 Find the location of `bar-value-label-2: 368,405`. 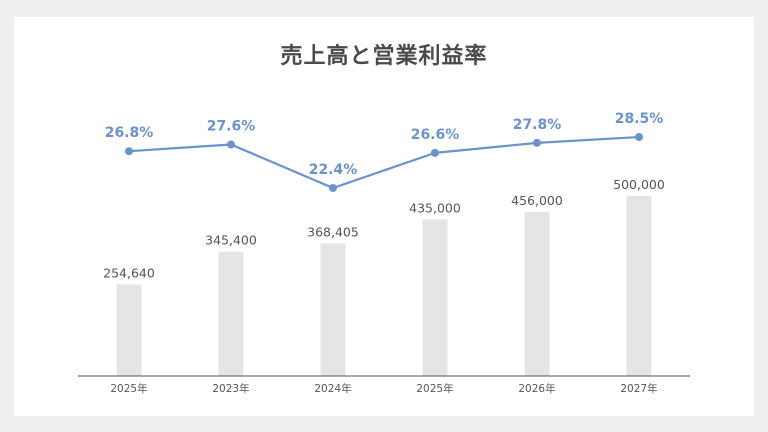

bar-value-label-2: 368,405 is located at coordinates (333, 231).